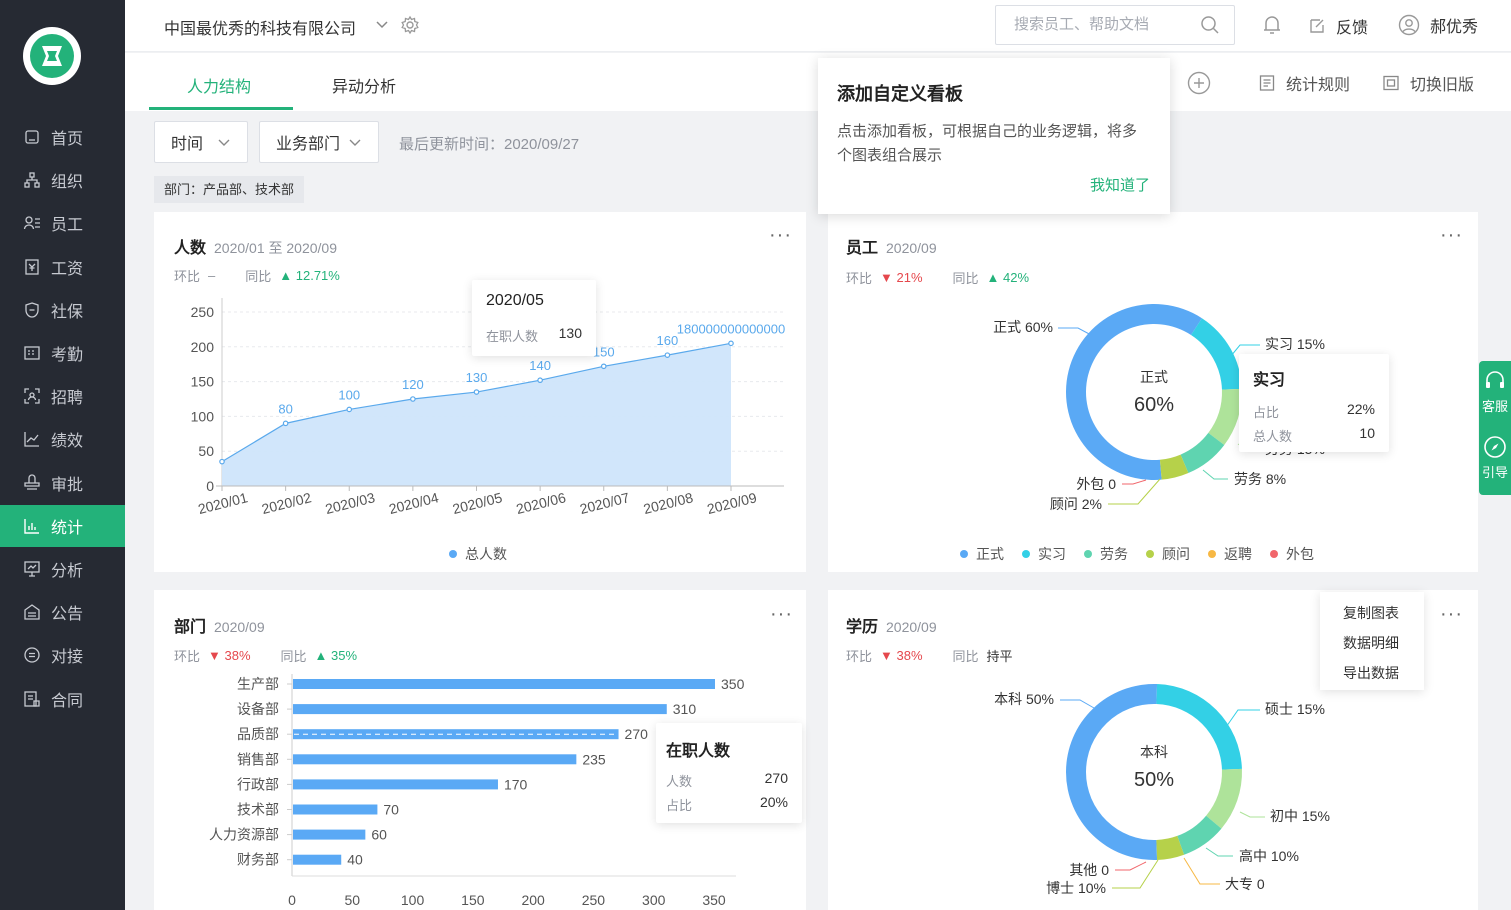 This screenshot has height=910, width=1511. Describe the element at coordinates (229, 189) in the screenshot. I see `filter-tag: 部门：产品部、技术部` at that location.